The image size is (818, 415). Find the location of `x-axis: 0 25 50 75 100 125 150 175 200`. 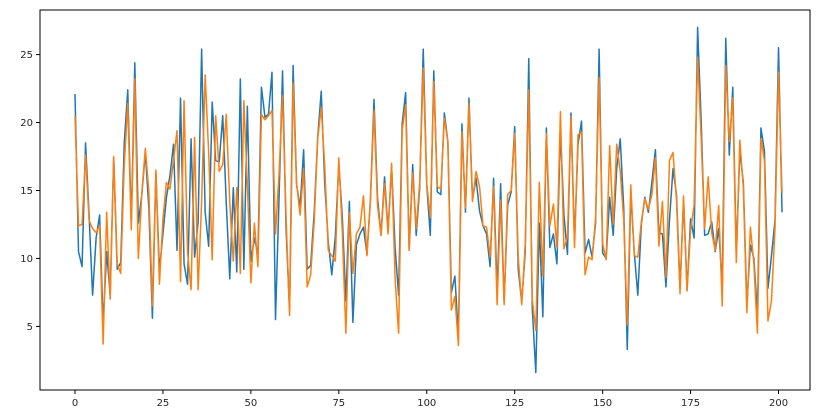

x-axis: 0 25 50 75 100 125 150 175 200 is located at coordinates (430, 399).